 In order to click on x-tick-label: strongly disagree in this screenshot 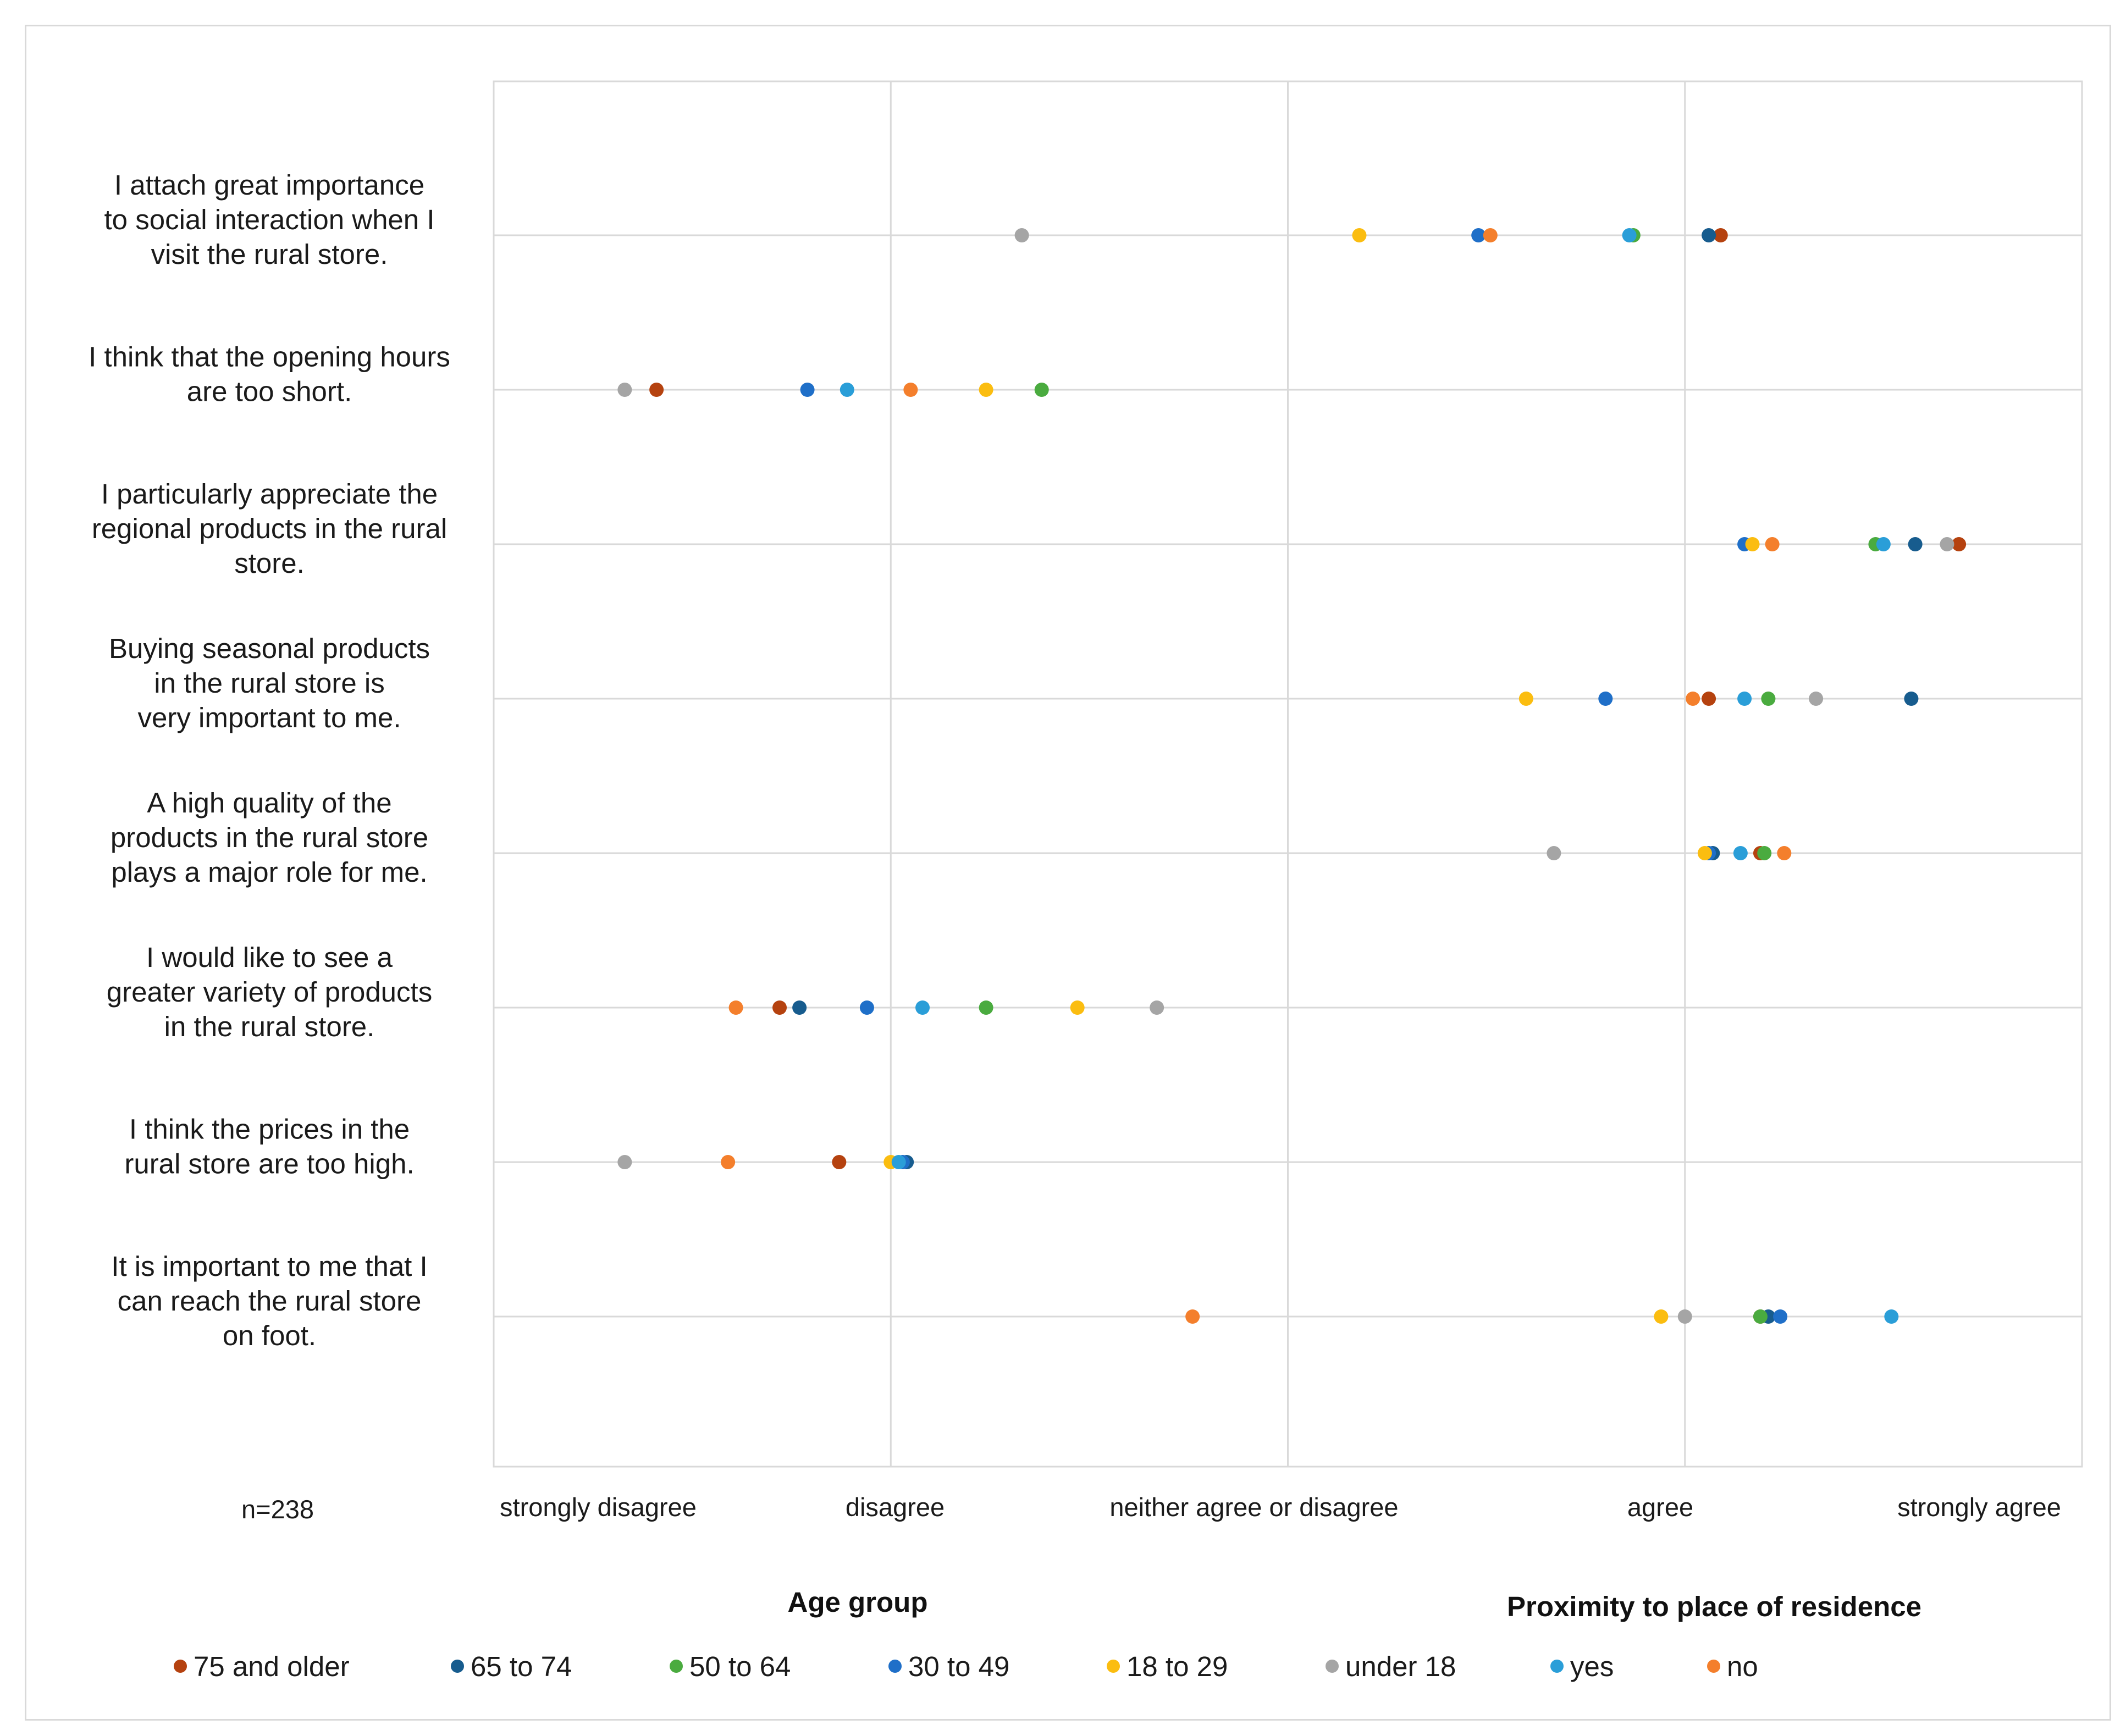, I will do `click(598, 1507)`.